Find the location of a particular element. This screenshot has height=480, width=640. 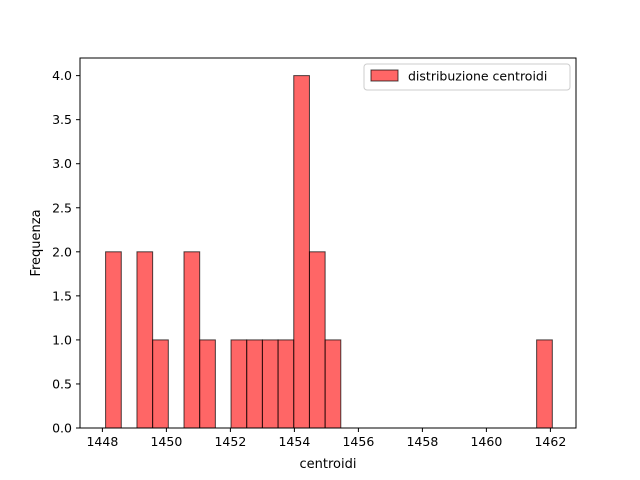

x-tick-label-0: 1448 is located at coordinates (102, 441).